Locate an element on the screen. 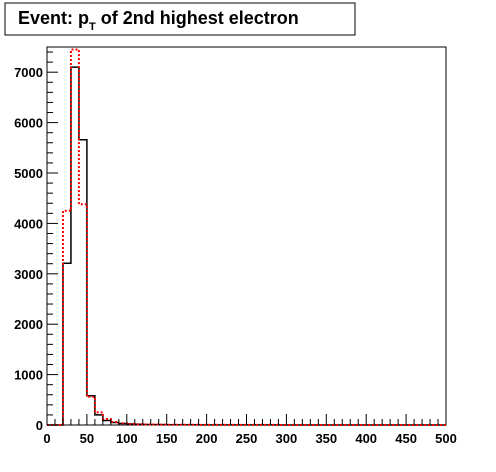 This screenshot has width=496, height=472. x-tick-label: 150 is located at coordinates (167, 438).